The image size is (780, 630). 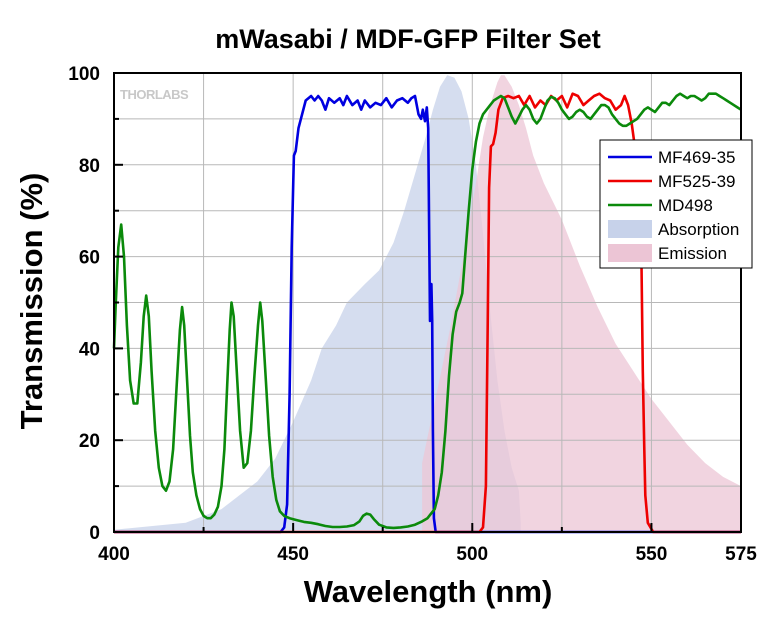 I want to click on x-tick-label: 550, so click(x=652, y=554).